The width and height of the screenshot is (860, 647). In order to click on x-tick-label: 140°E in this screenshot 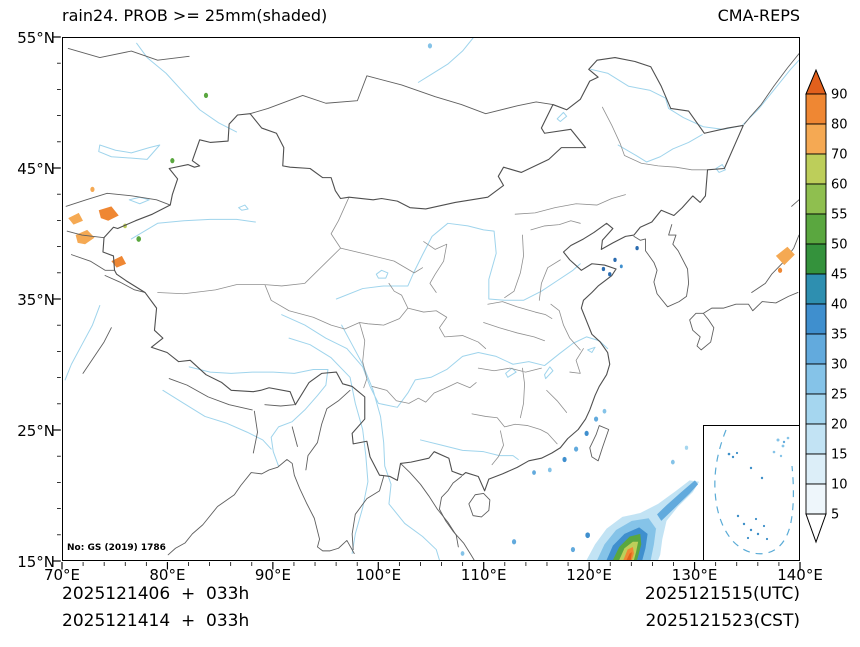, I will do `click(800, 575)`.